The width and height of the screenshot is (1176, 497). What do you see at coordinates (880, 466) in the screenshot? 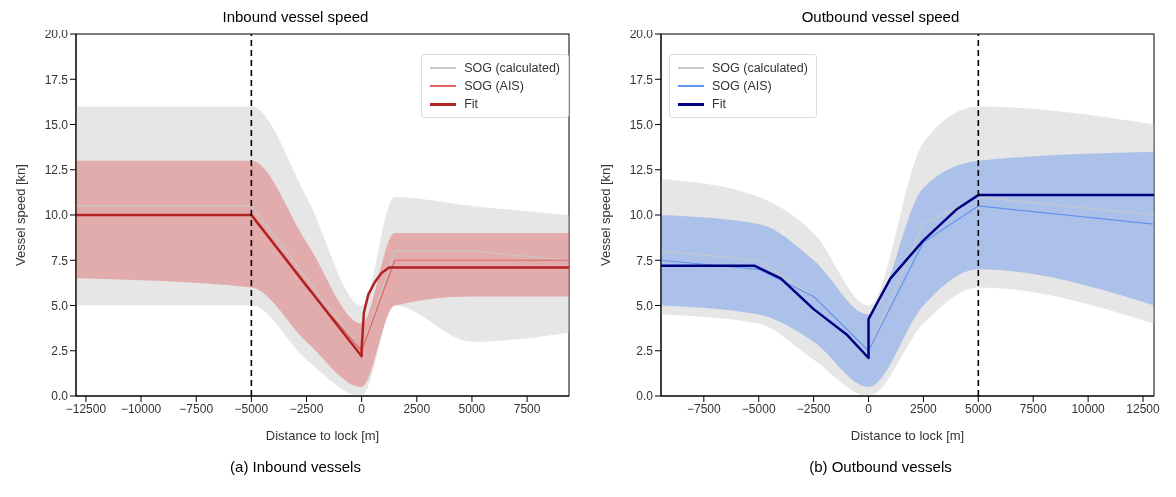
I see `text: (b) Outbound vessels` at bounding box center [880, 466].